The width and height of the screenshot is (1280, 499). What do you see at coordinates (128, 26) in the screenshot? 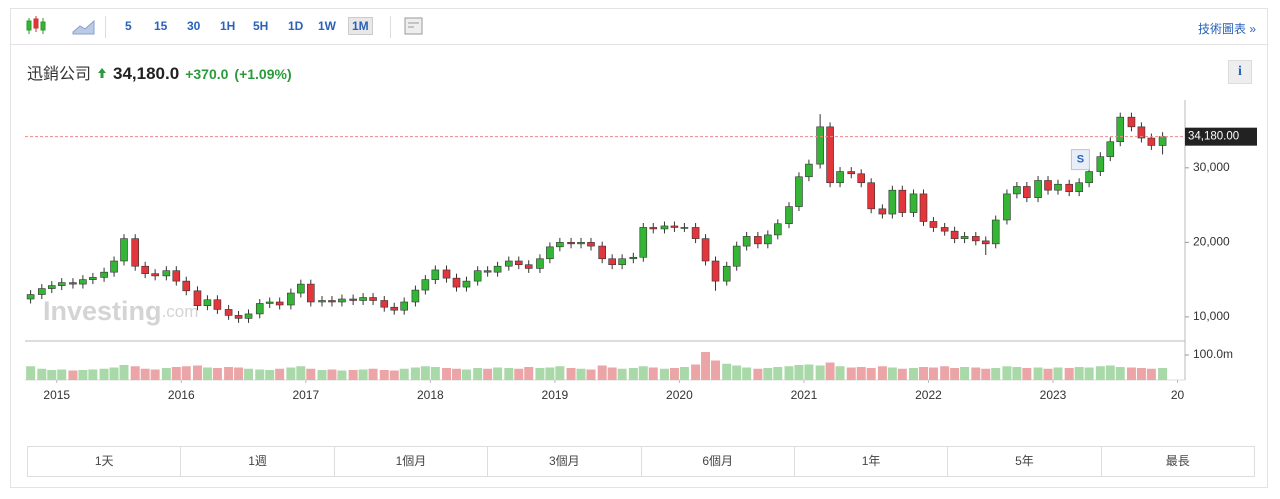
I see `interval-button: 5` at bounding box center [128, 26].